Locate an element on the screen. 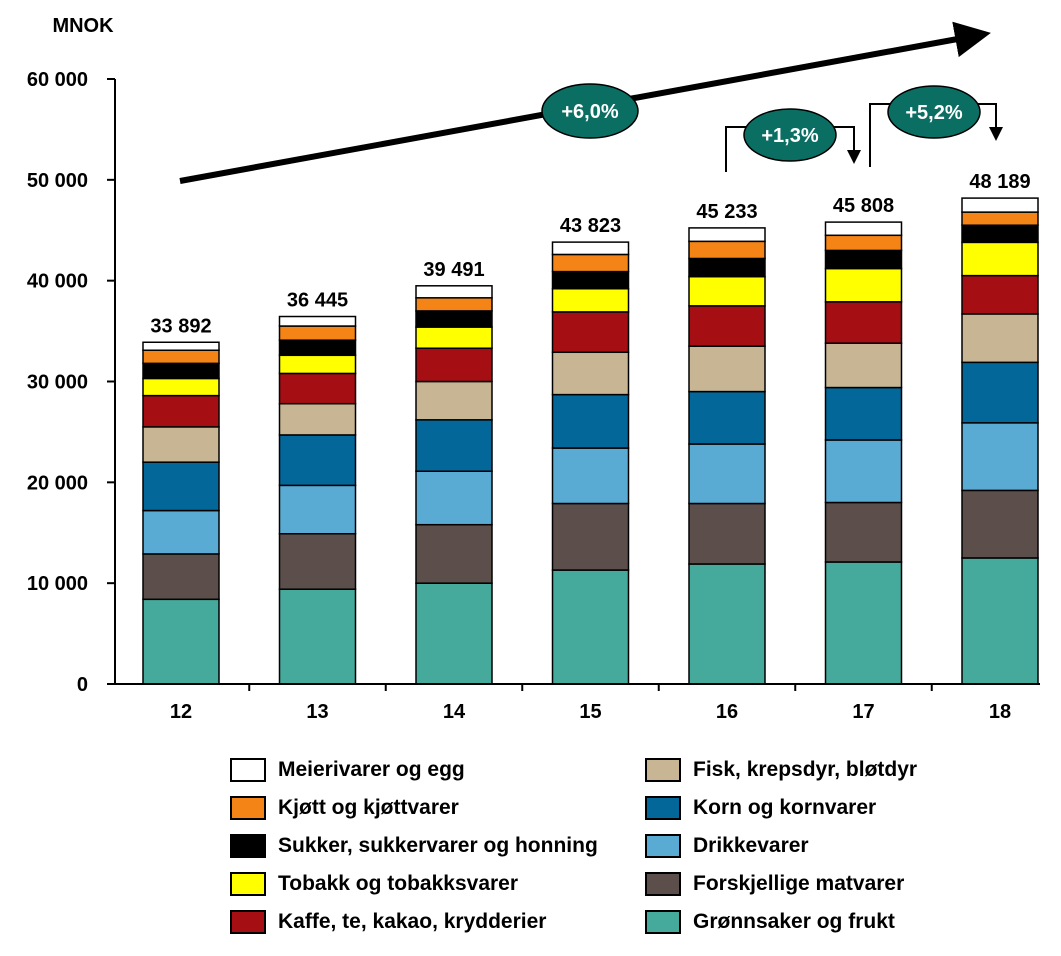 Image resolution: width=1061 pixels, height=956 pixels. legend-item: Kaffe, te, kakao, krydderier is located at coordinates (388, 922).